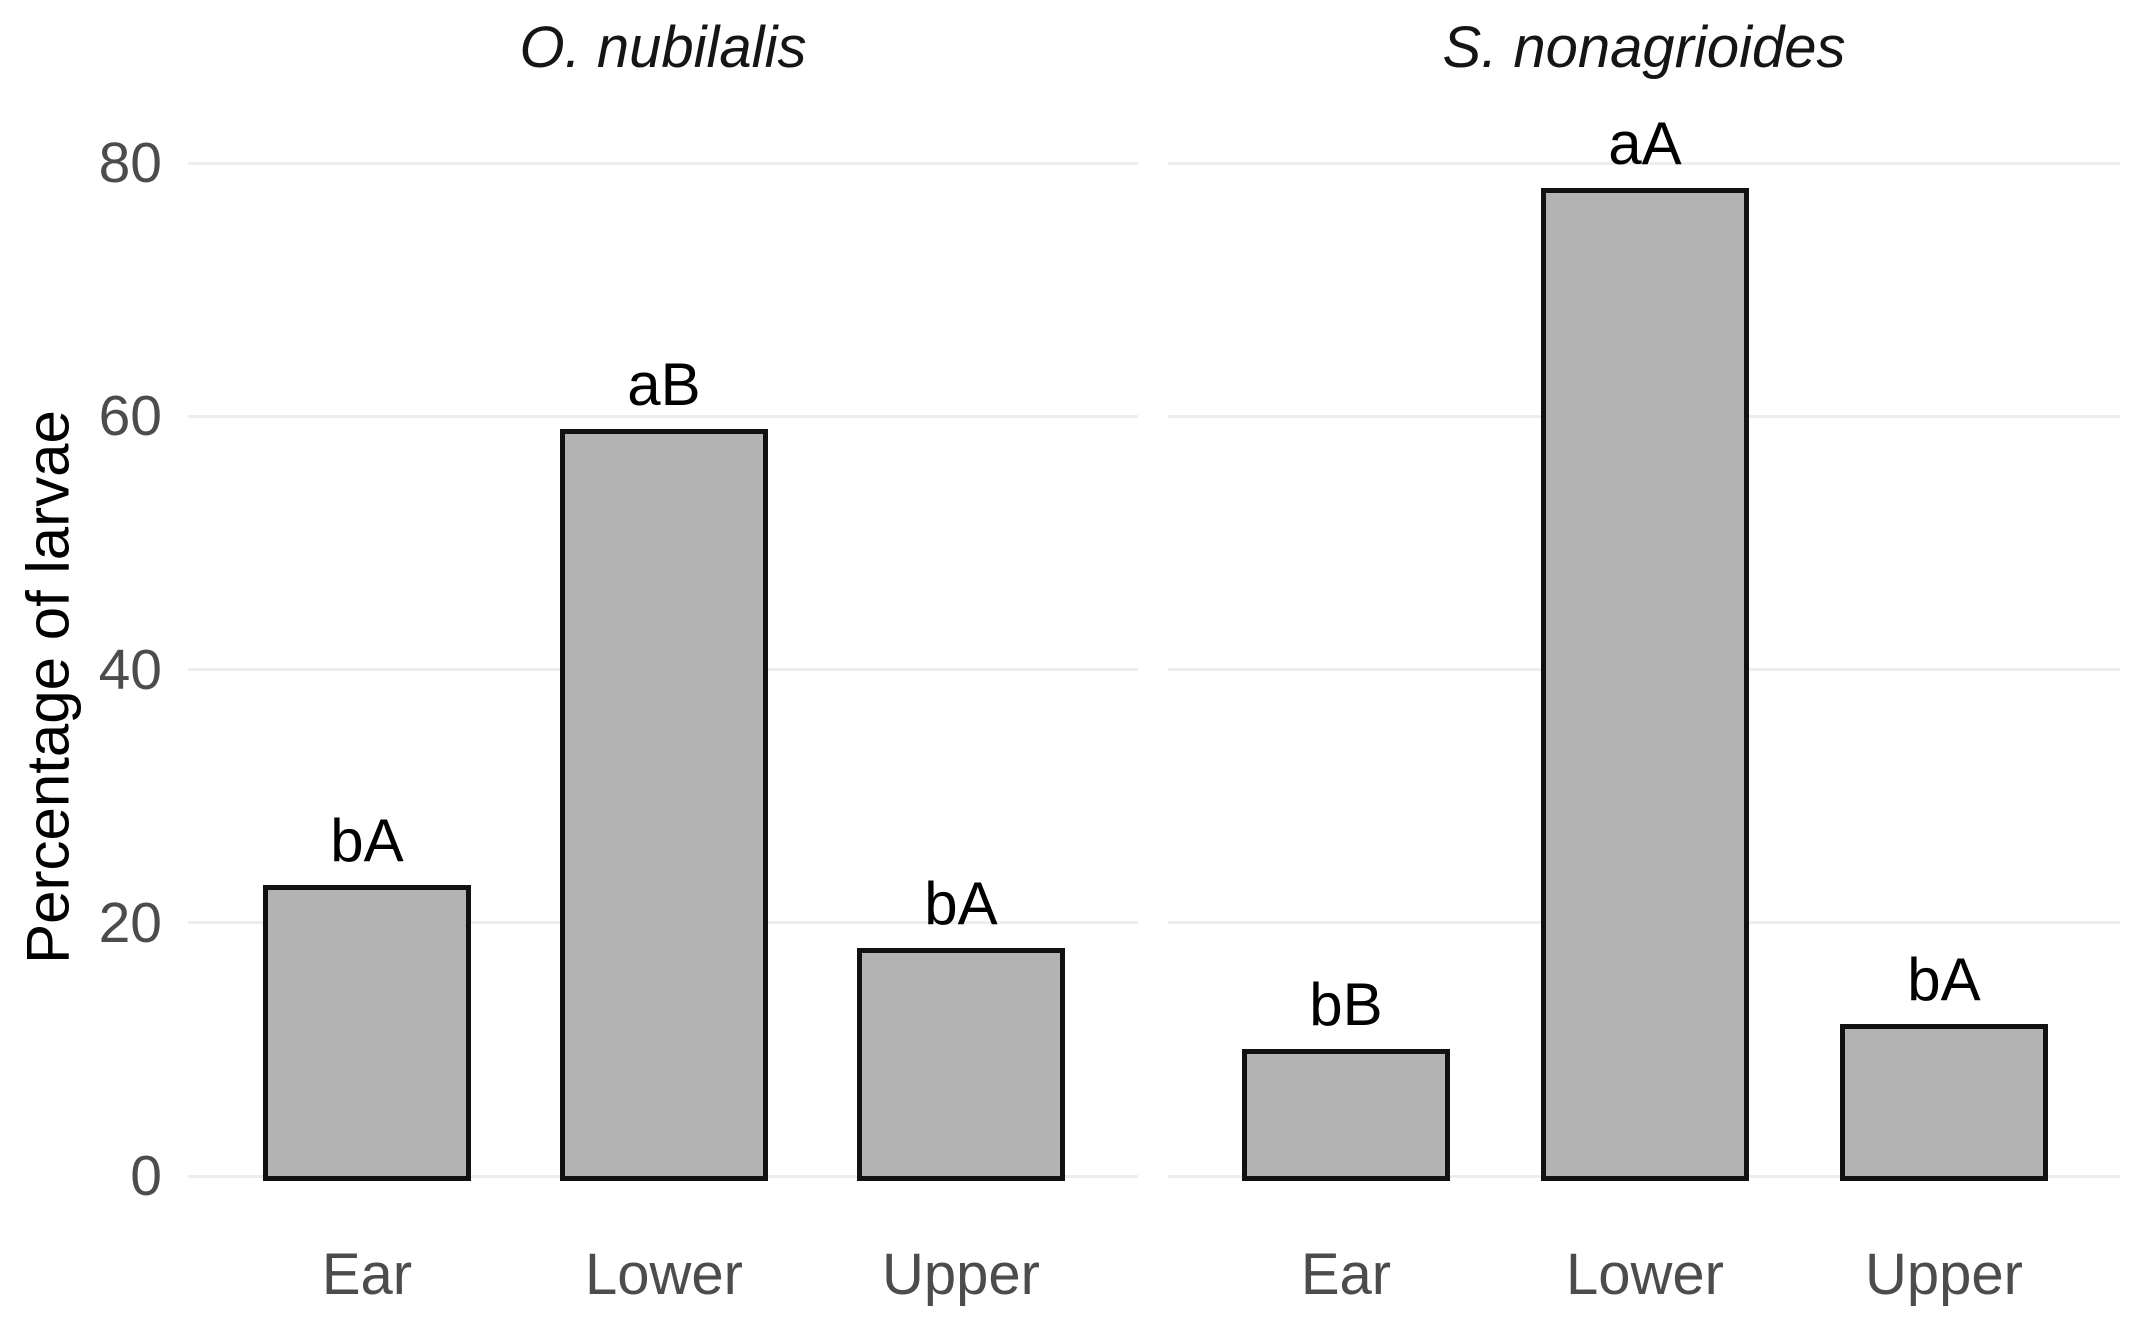 Image resolution: width=2150 pixels, height=1332 pixels. What do you see at coordinates (664, 1274) in the screenshot?
I see `x-tick-label-lower-panel0: Lower` at bounding box center [664, 1274].